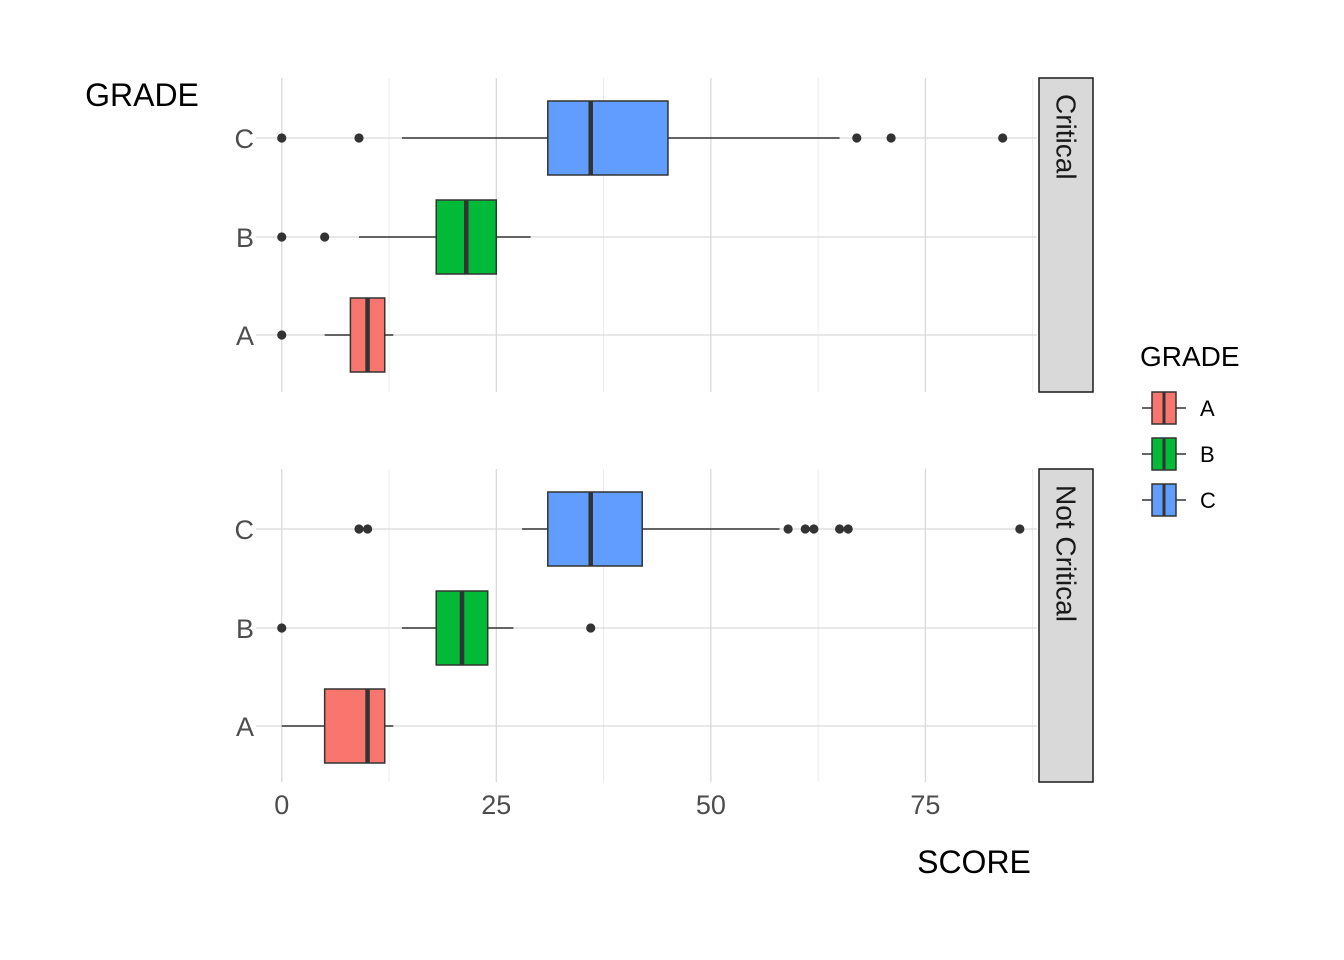 This screenshot has height=960, width=1344. I want to click on legend: GRADE ABC, so click(1190, 429).